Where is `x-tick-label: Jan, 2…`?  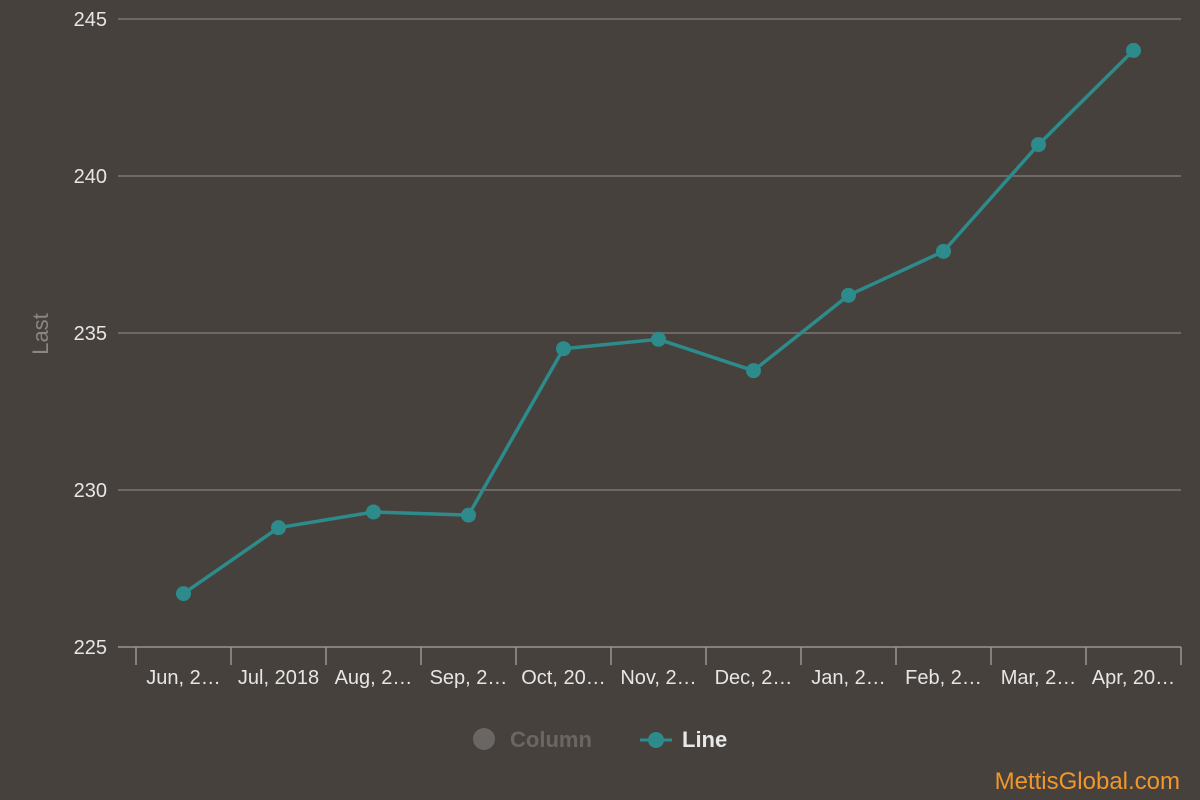 x-tick-label: Jan, 2… is located at coordinates (848, 678).